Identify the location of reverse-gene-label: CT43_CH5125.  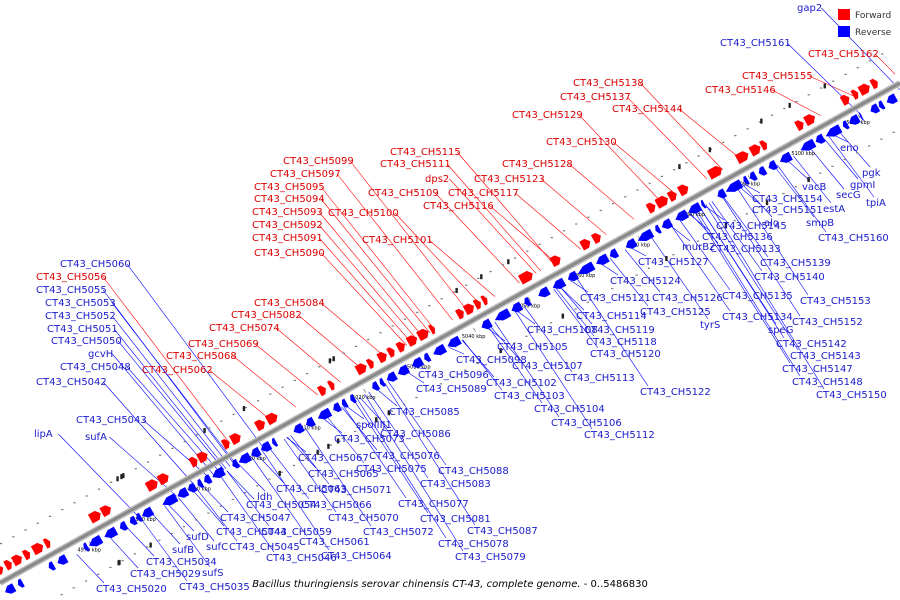
(675, 312).